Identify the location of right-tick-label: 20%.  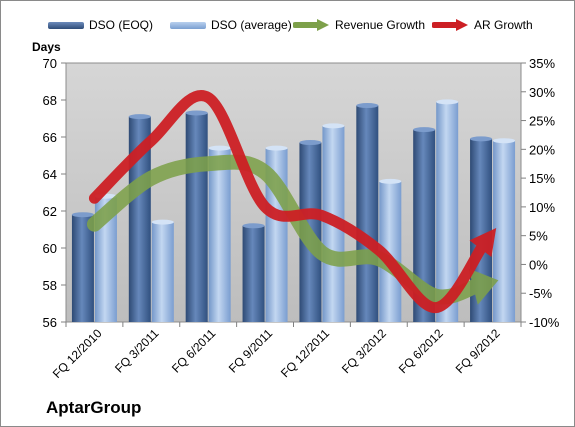
(542, 149).